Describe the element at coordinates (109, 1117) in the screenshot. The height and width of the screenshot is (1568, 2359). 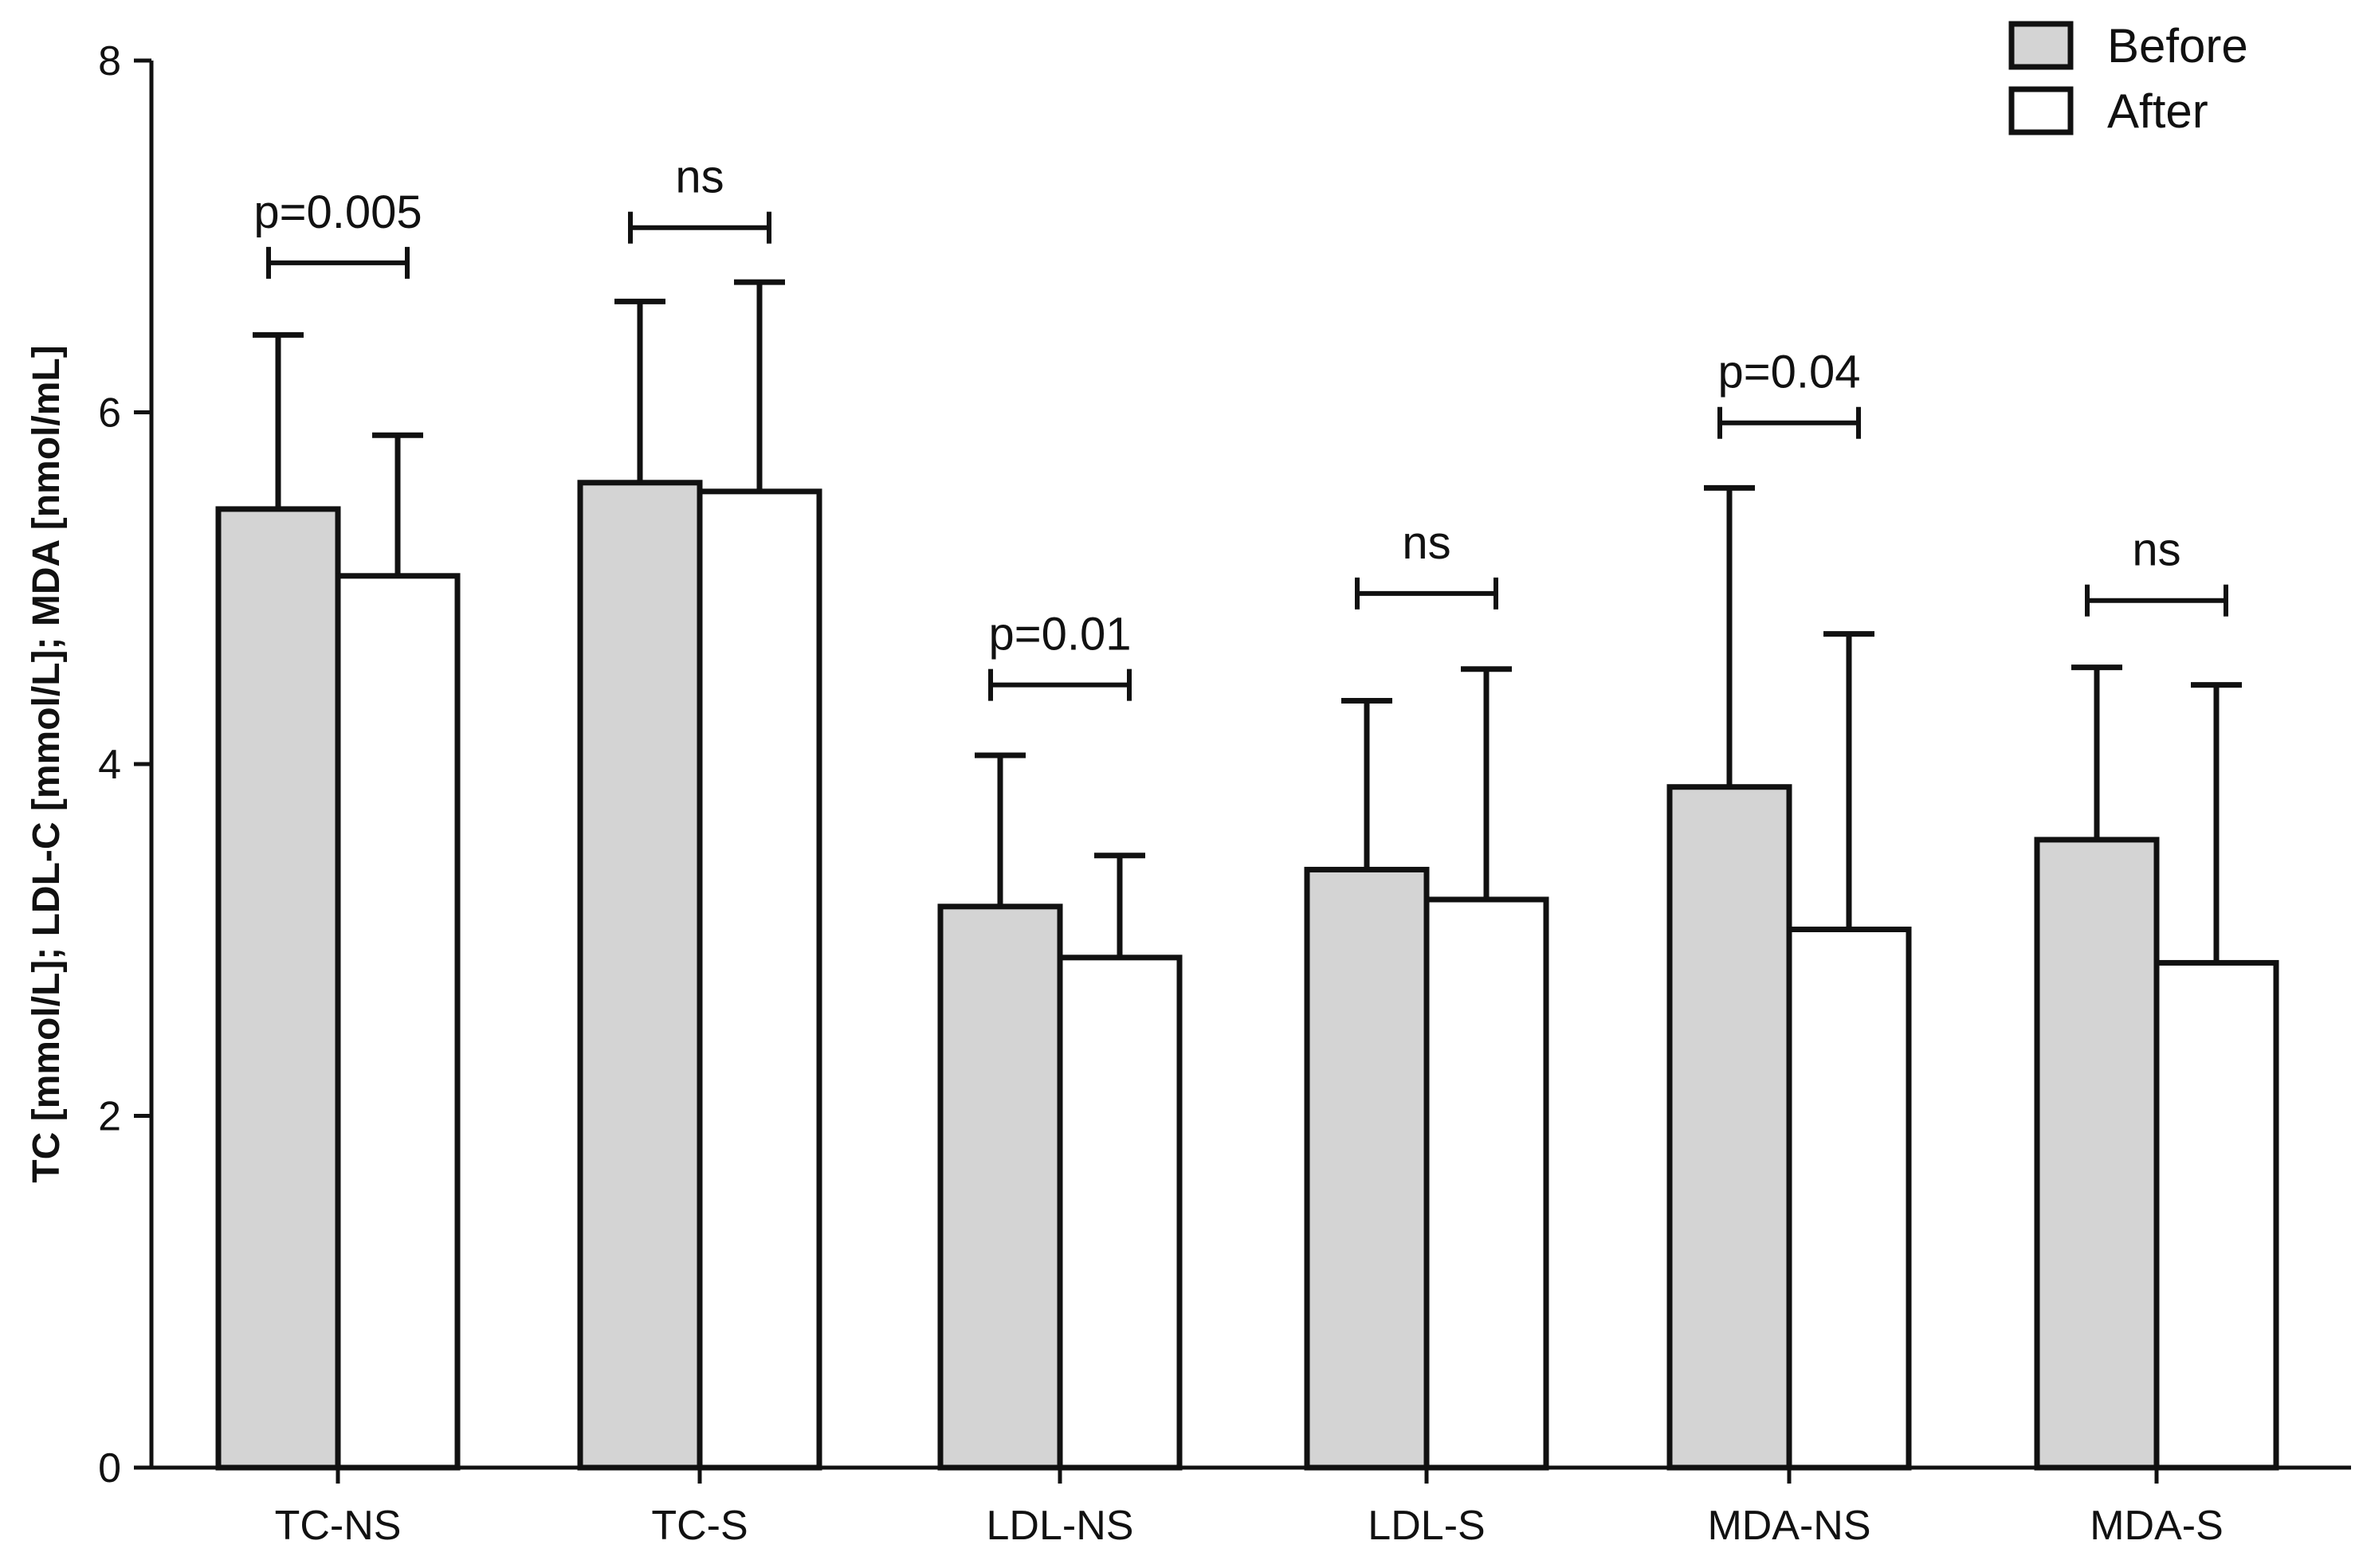
I see `y-tick-label: 2` at that location.